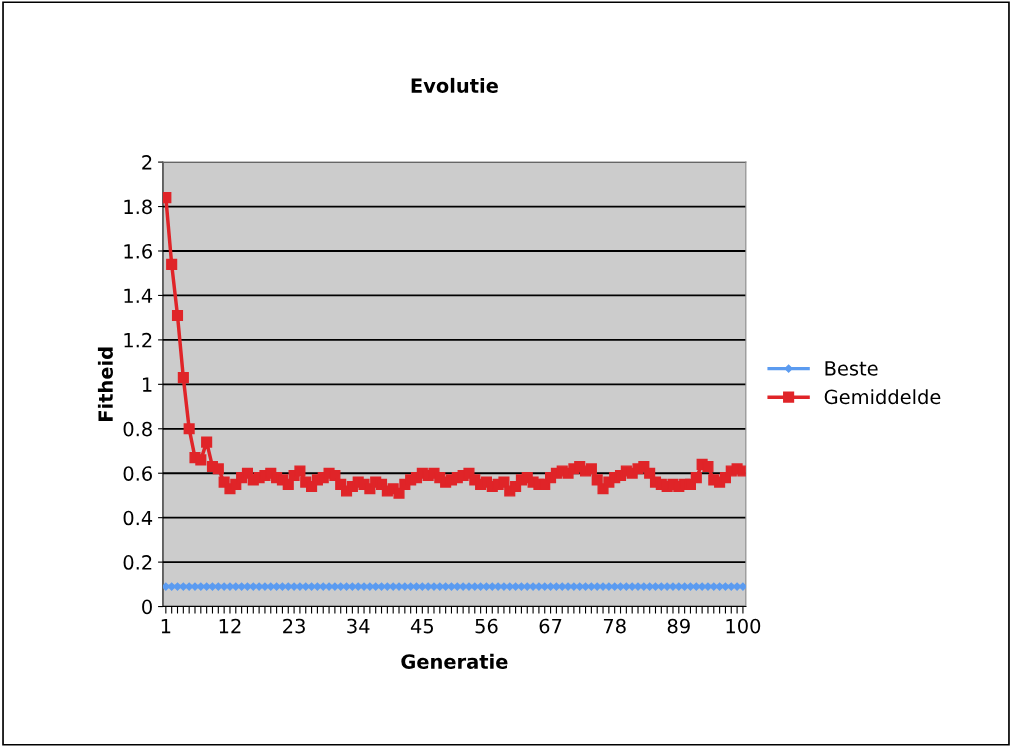  I want to click on x-tick-label: 45, so click(421, 626).